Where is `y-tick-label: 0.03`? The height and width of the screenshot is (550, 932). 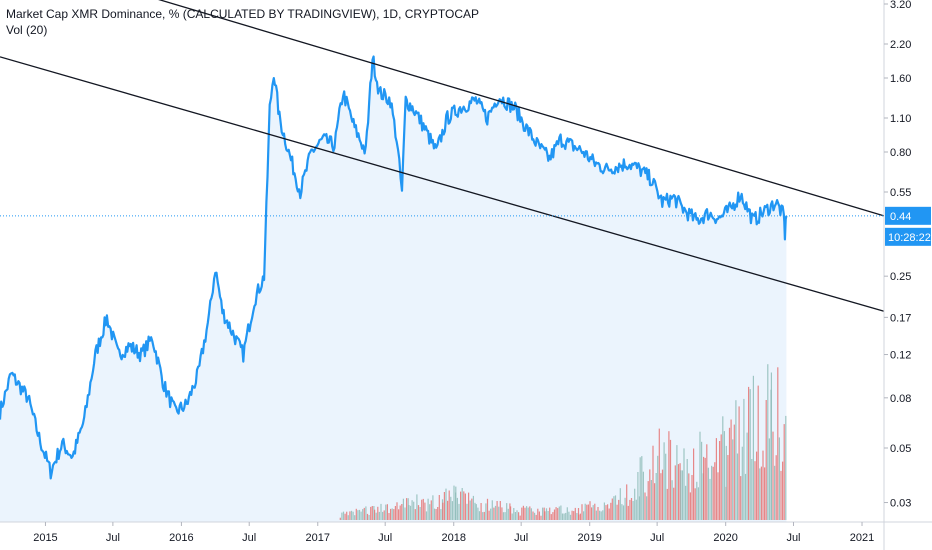
y-tick-label: 0.03 is located at coordinates (900, 504).